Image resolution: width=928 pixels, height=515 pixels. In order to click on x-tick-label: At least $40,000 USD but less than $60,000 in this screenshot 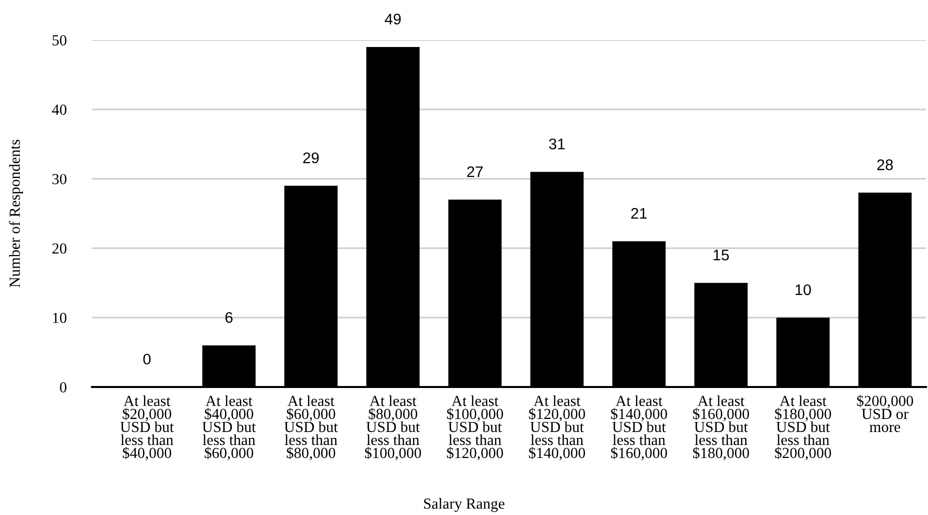, I will do `click(229, 427)`.